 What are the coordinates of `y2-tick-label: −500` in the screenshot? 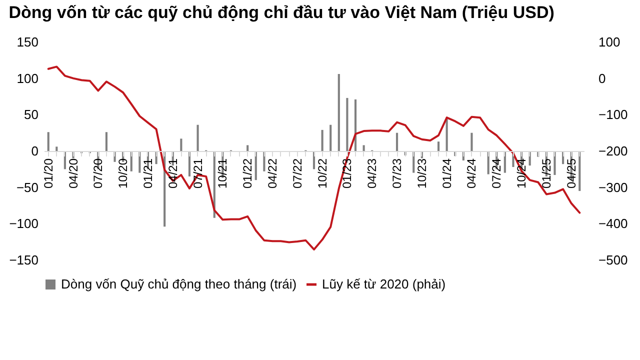 It's located at (613, 260).